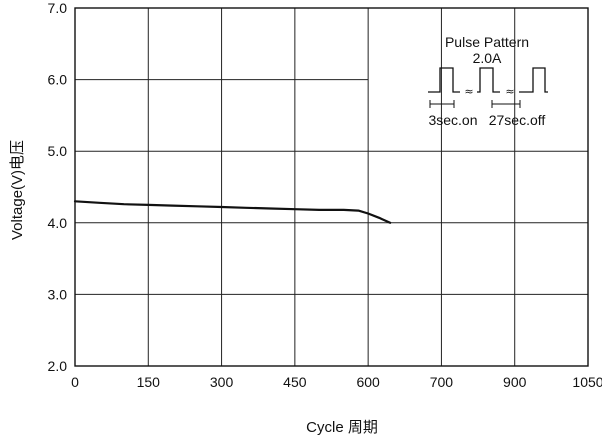 Image resolution: width=602 pixels, height=440 pixels. What do you see at coordinates (58, 8) in the screenshot?
I see `y-tick-label-5: 7.0` at bounding box center [58, 8].